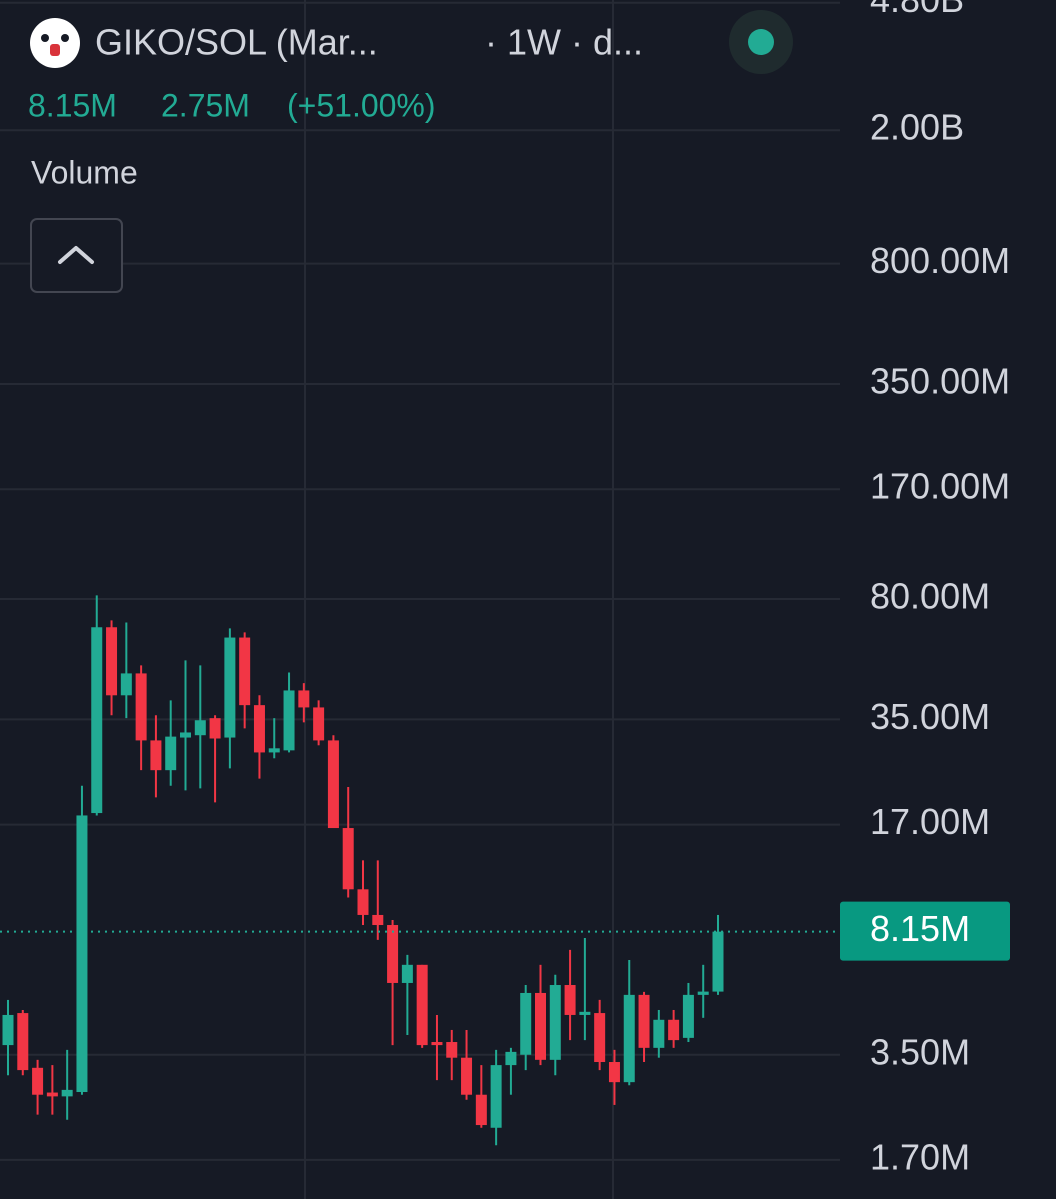 The height and width of the screenshot is (1199, 1056). I want to click on collapse-chevron, so click(76, 255).